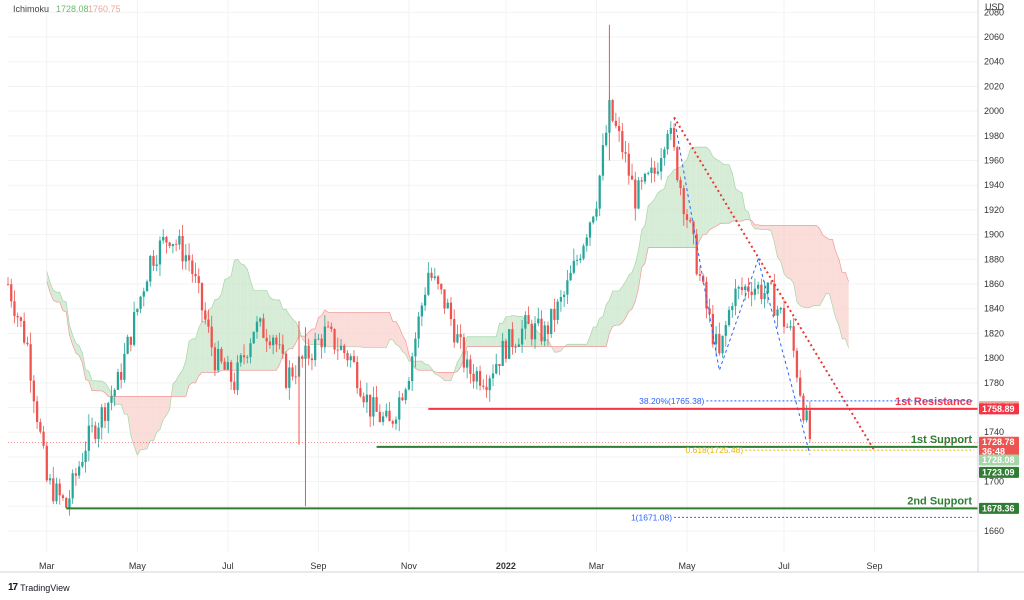 This screenshot has width=1024, height=600. Describe the element at coordinates (994, 531) in the screenshot. I see `y-tick-label: 1660` at that location.